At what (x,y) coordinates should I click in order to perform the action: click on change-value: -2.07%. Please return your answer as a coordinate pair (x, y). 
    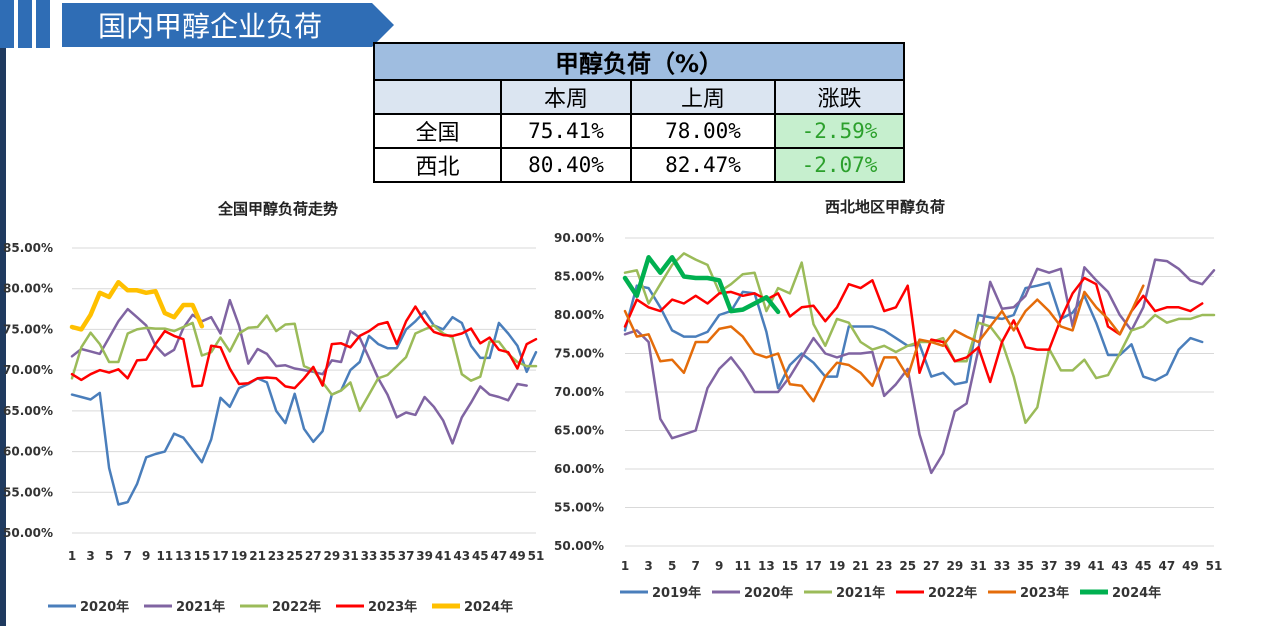
    Looking at the image, I should click on (839, 165).